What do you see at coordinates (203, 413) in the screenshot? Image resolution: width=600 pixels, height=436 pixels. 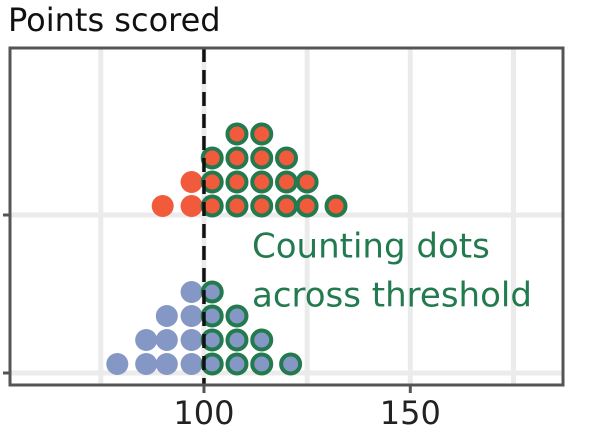 I see `x-tick-label: 100` at bounding box center [203, 413].